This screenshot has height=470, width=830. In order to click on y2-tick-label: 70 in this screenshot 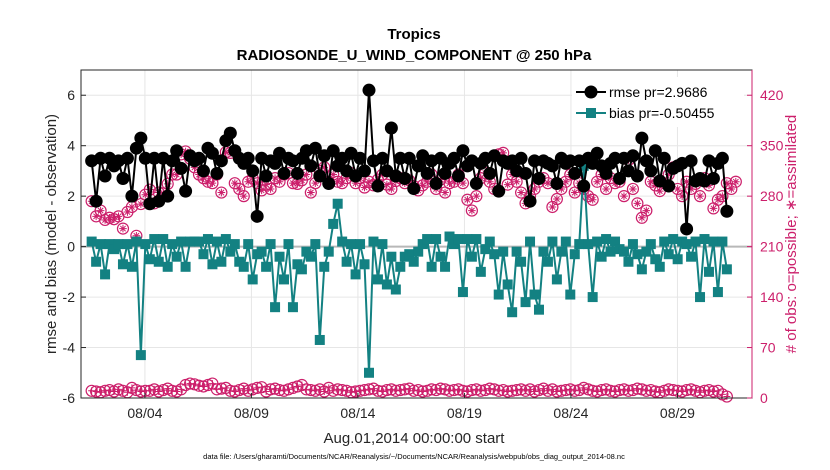, I will do `click(768, 348)`.